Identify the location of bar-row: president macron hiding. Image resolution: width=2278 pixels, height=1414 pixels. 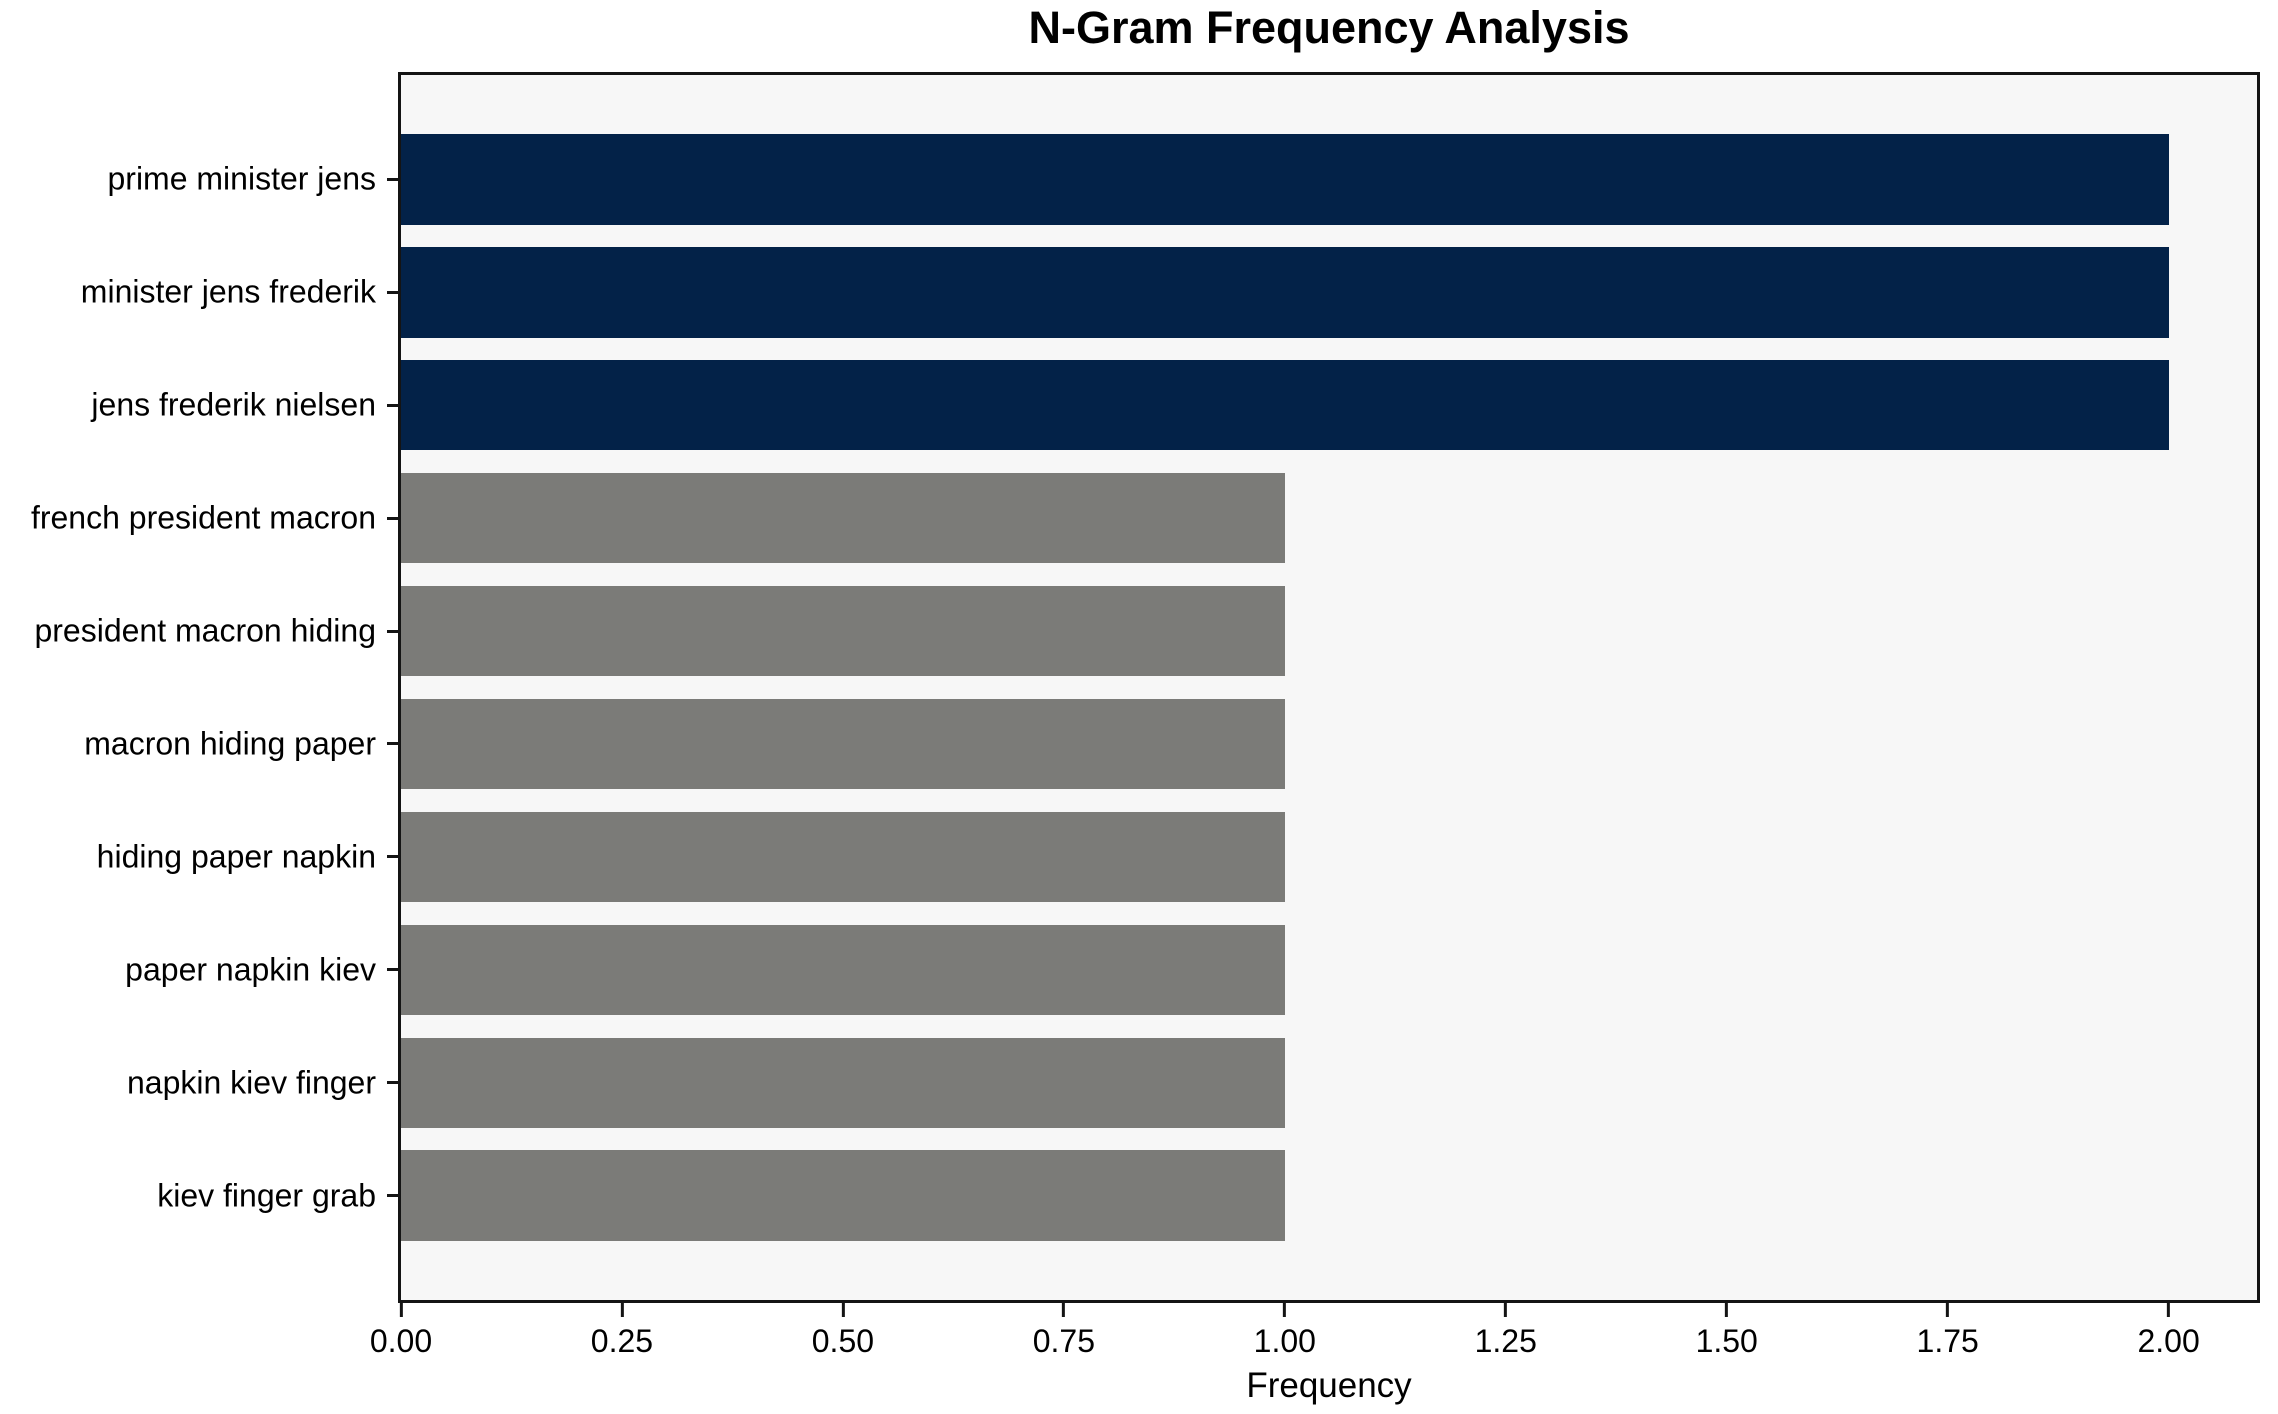
(1145, 631).